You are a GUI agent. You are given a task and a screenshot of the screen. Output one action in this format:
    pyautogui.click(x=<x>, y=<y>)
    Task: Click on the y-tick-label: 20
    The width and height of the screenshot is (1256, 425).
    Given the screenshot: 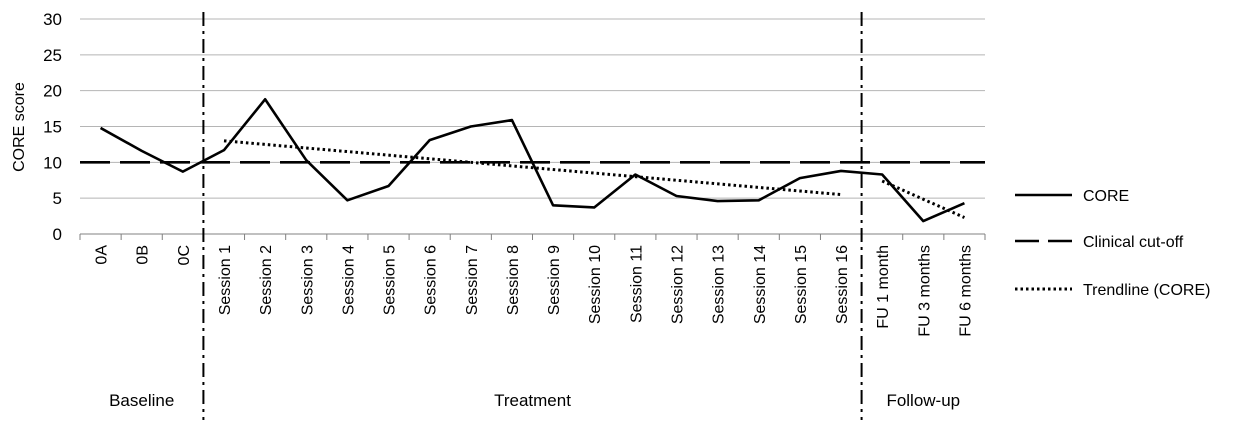 What is the action you would take?
    pyautogui.click(x=52, y=91)
    